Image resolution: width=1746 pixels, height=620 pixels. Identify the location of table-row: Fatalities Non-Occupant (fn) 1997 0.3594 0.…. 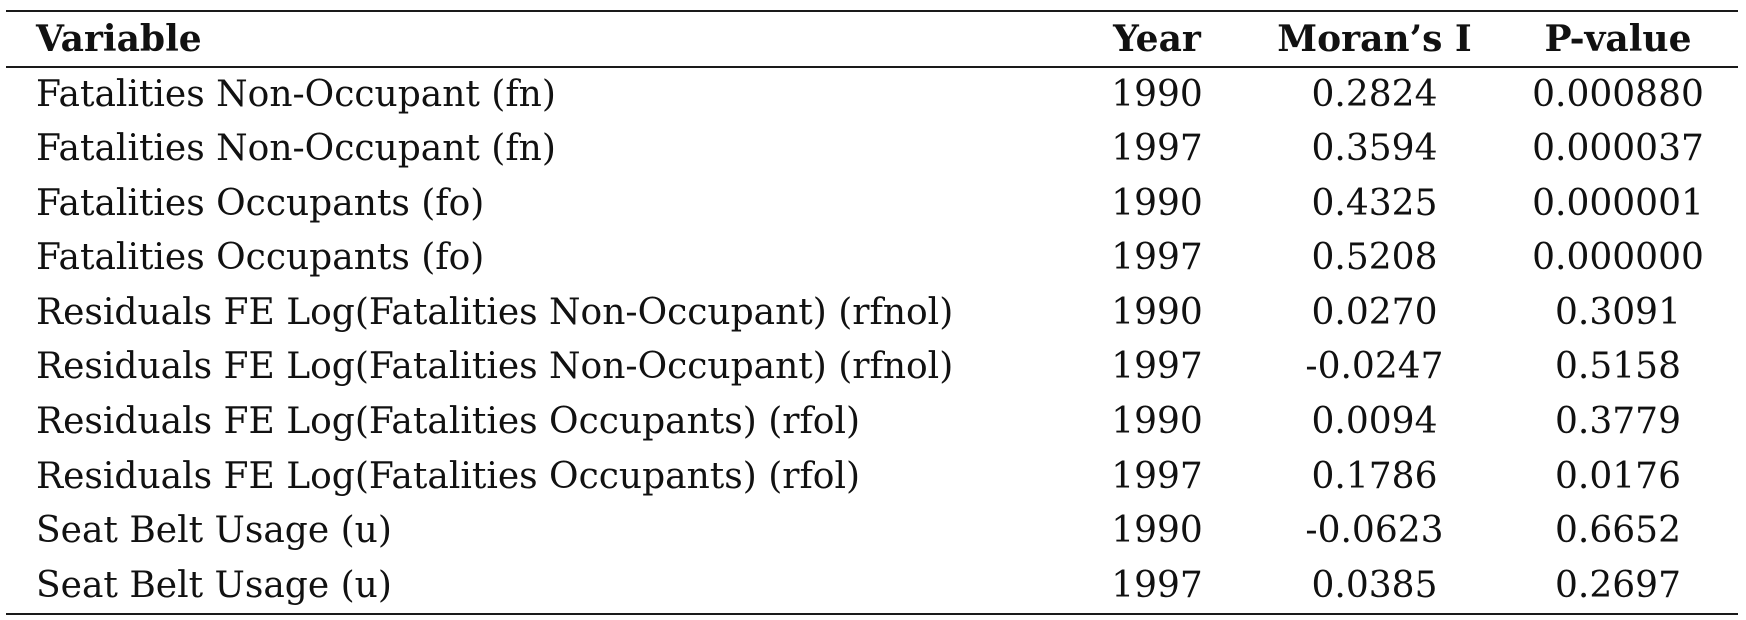
(872, 149).